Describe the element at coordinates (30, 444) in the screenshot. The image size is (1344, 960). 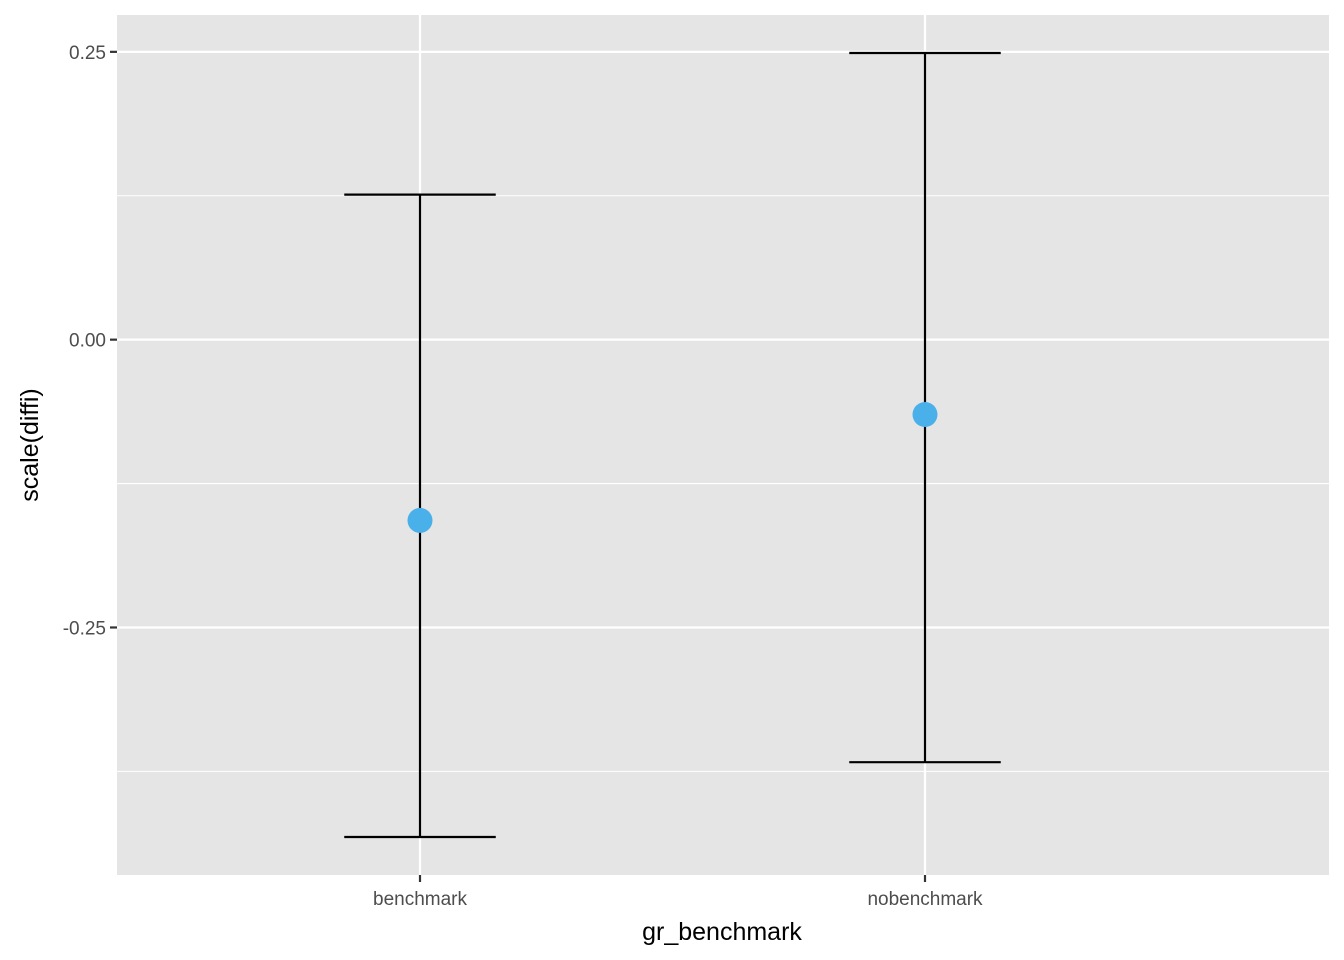
I see `y-axis-title: scale(diffi)` at that location.